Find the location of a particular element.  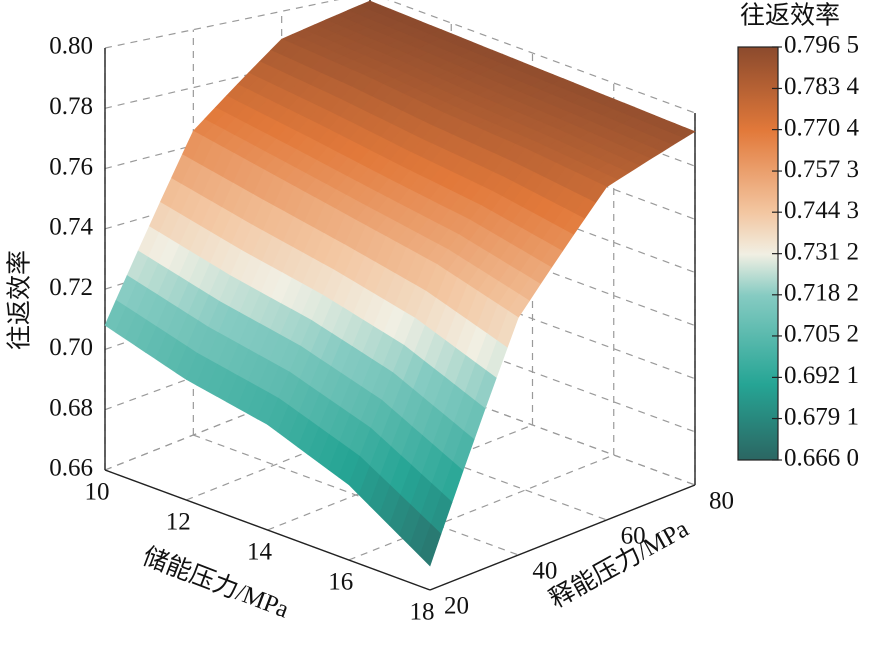

x-tick-label: 16 is located at coordinates (340, 582).